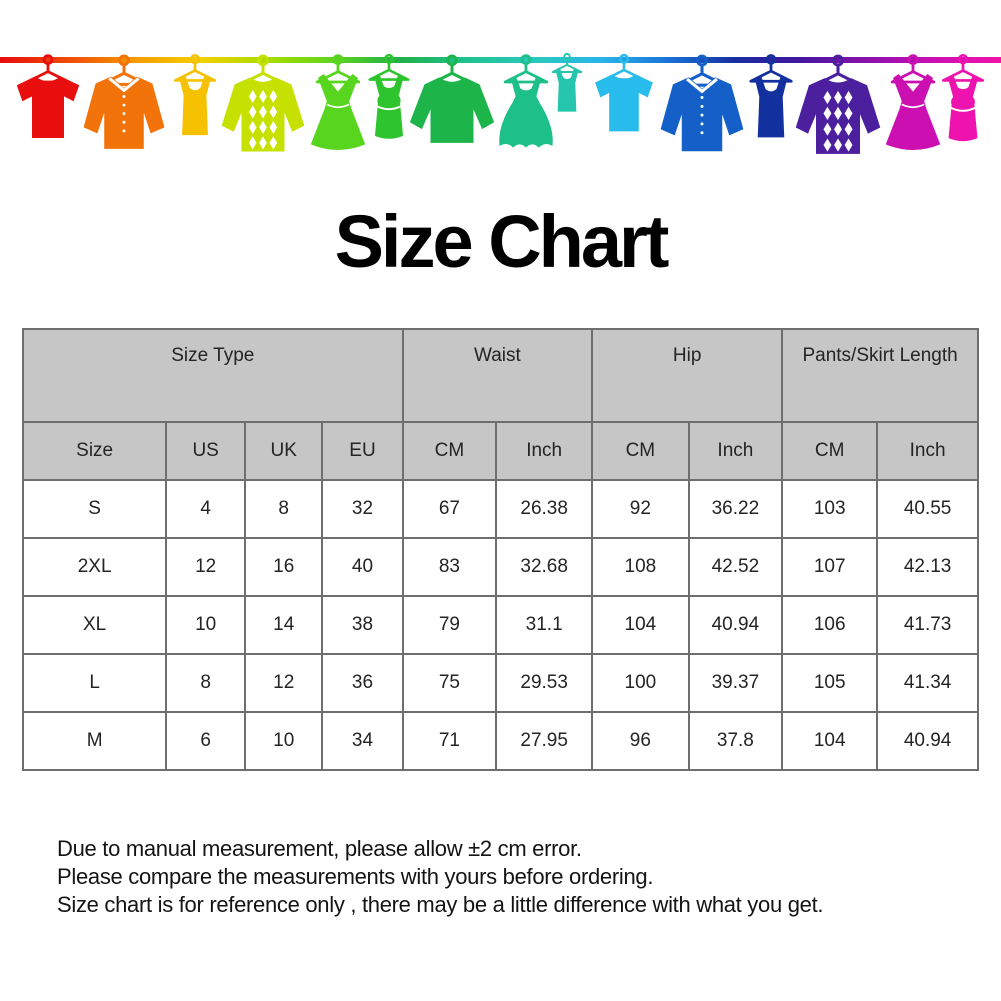 The width and height of the screenshot is (1001, 1001). I want to click on value-cell: 42.52, so click(735, 567).